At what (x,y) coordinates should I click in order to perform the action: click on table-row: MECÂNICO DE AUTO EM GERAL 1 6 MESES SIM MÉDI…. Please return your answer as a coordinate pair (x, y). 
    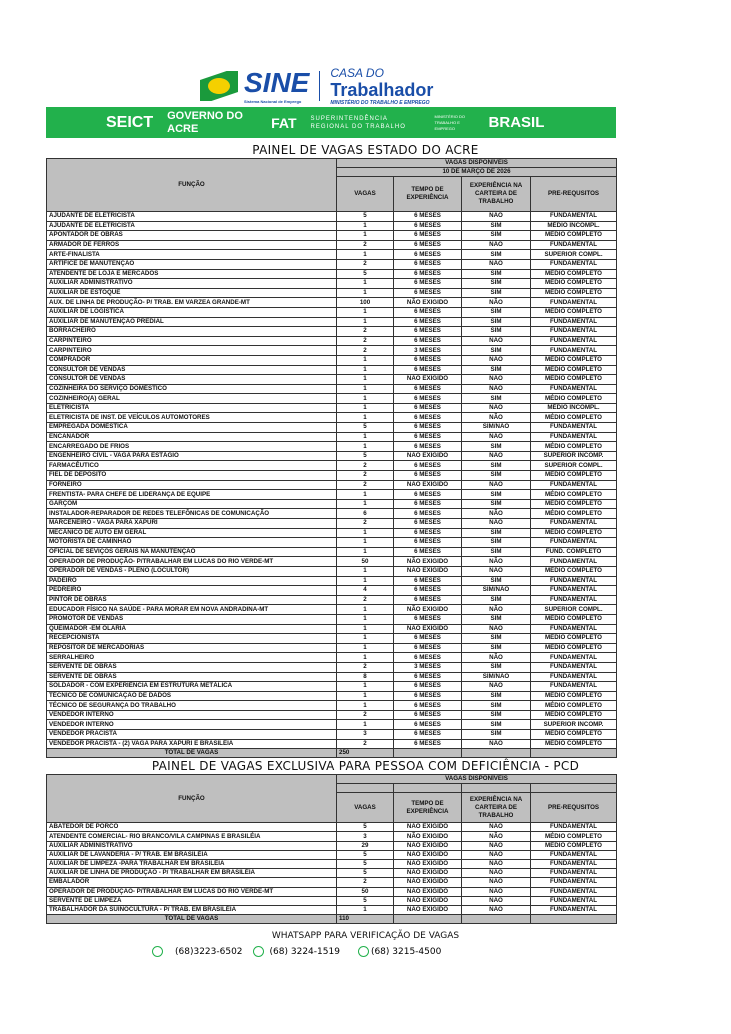
    Looking at the image, I should click on (331, 533).